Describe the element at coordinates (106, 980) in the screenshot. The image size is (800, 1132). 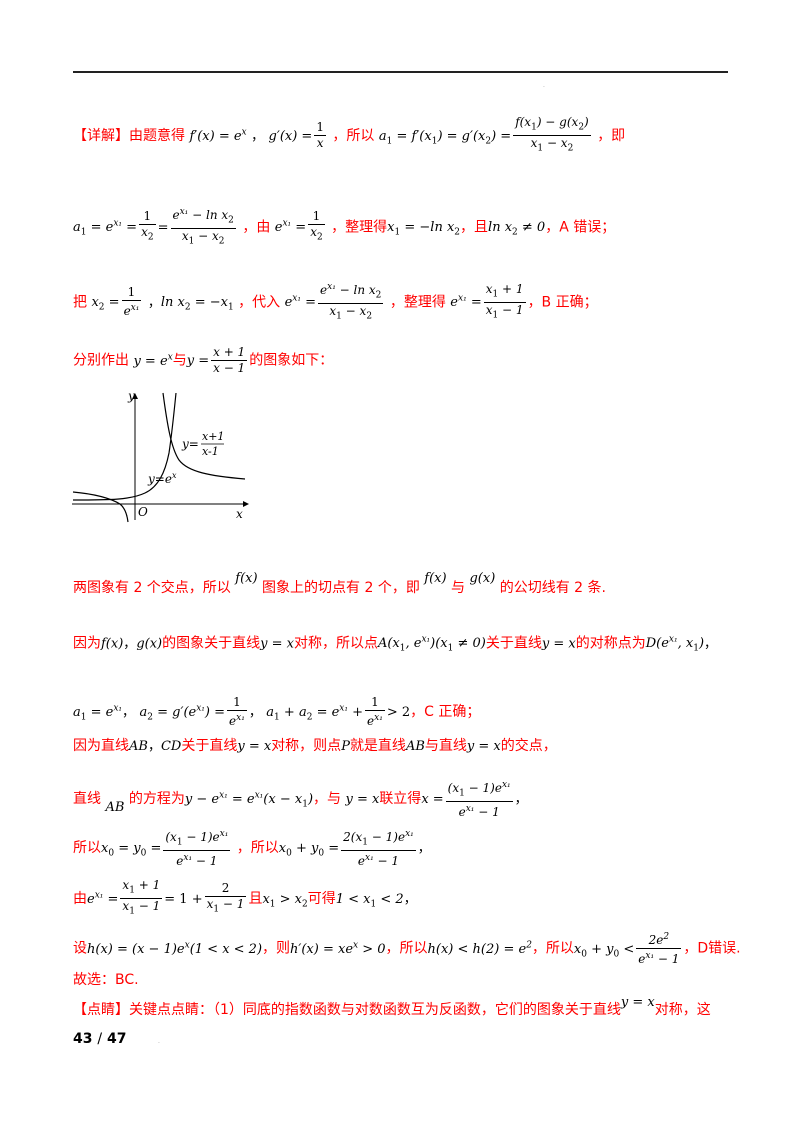
I see `line-13-answer: 故选：BC.` at that location.